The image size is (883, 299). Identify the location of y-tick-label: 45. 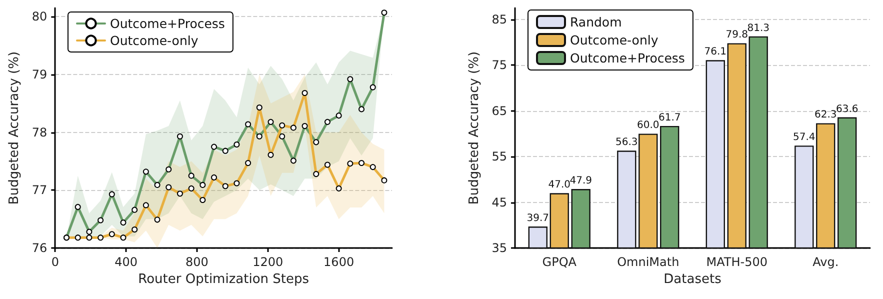
(499, 202).